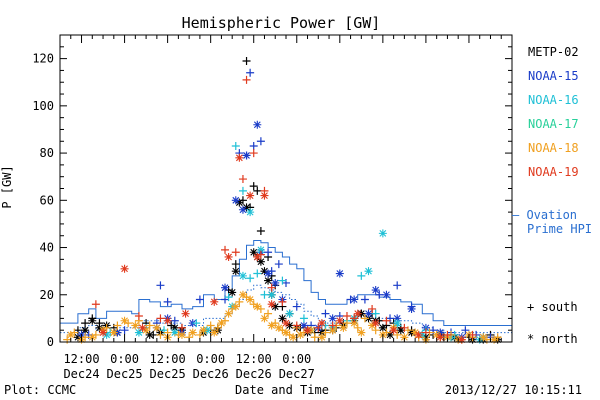 This screenshot has height=400, width=600. What do you see at coordinates (544, 215) in the screenshot?
I see `legend-ovation-line1: — Ovation` at bounding box center [544, 215].